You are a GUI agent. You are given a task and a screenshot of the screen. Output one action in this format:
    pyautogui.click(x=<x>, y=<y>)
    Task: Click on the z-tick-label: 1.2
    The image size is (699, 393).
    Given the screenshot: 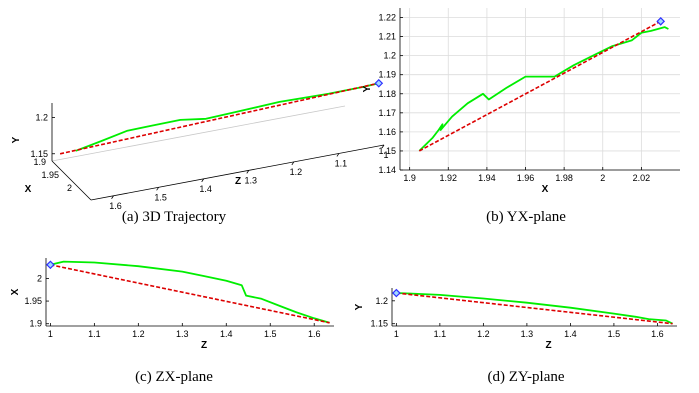 What is the action you would take?
    pyautogui.click(x=296, y=172)
    